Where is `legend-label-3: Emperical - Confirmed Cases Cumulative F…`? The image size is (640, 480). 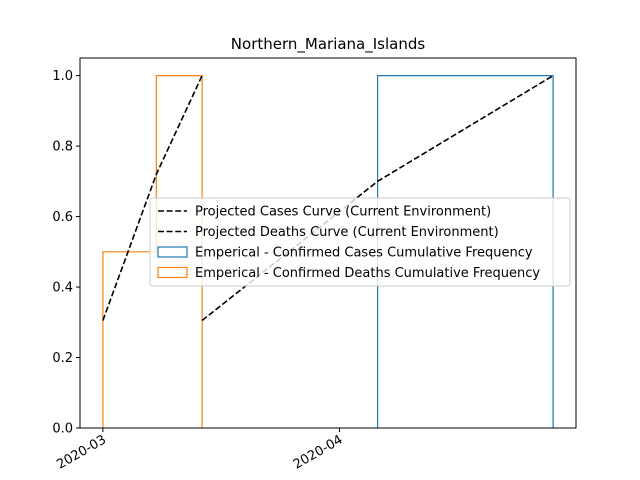
legend-label-3: Emperical - Confirmed Cases Cumulative F… is located at coordinates (364, 253).